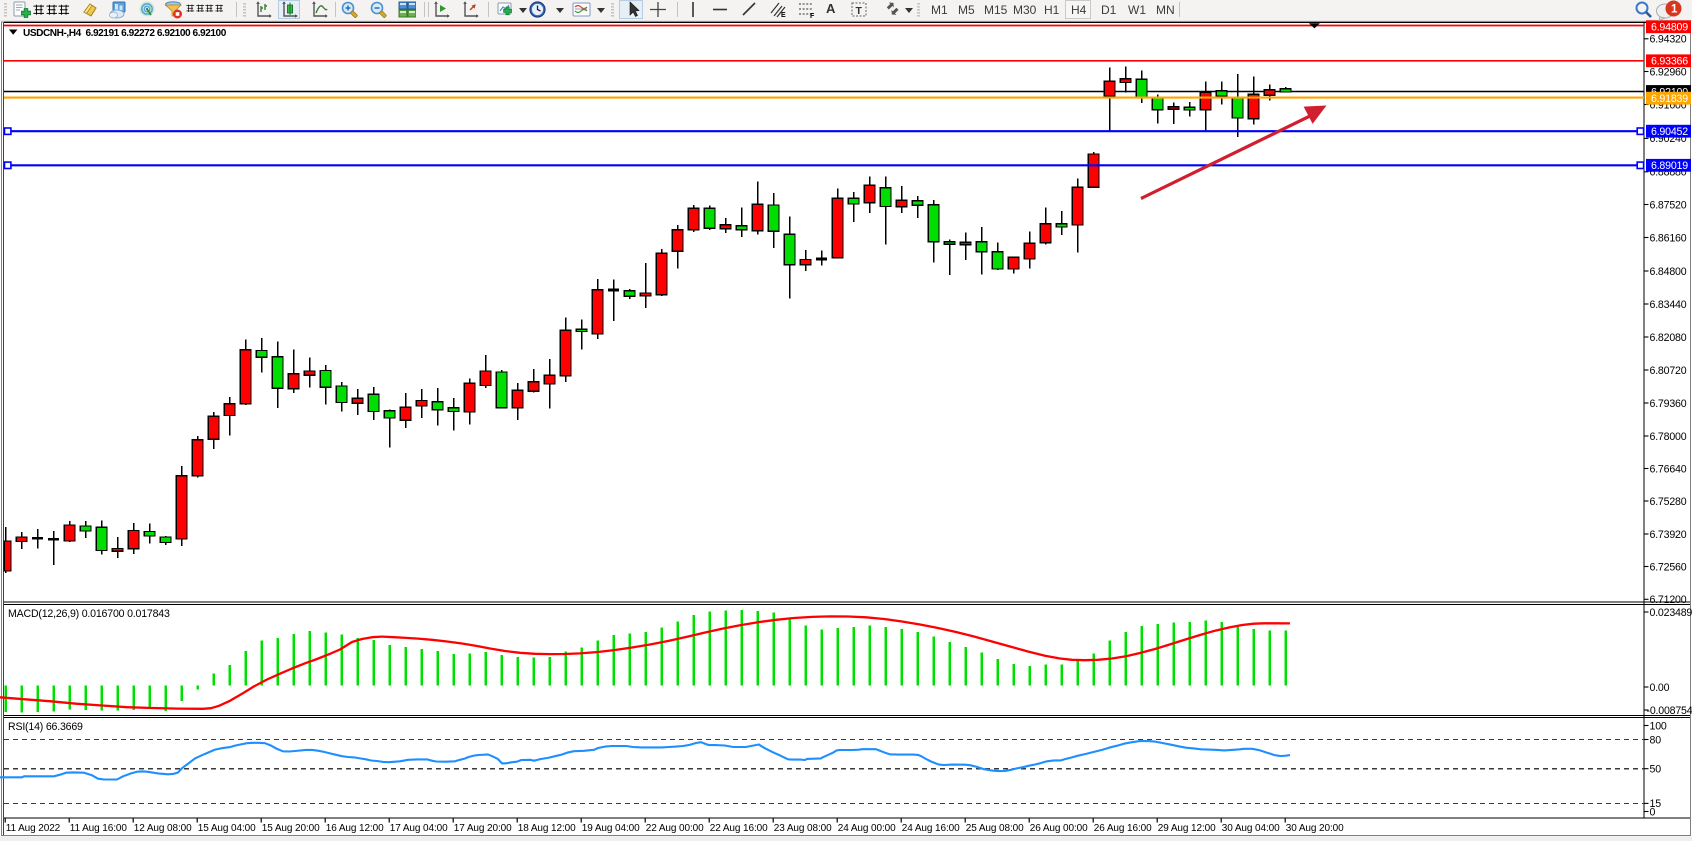 The width and height of the screenshot is (1692, 841). What do you see at coordinates (1668, 205) in the screenshot?
I see `svg-text: 6.87520` at bounding box center [1668, 205].